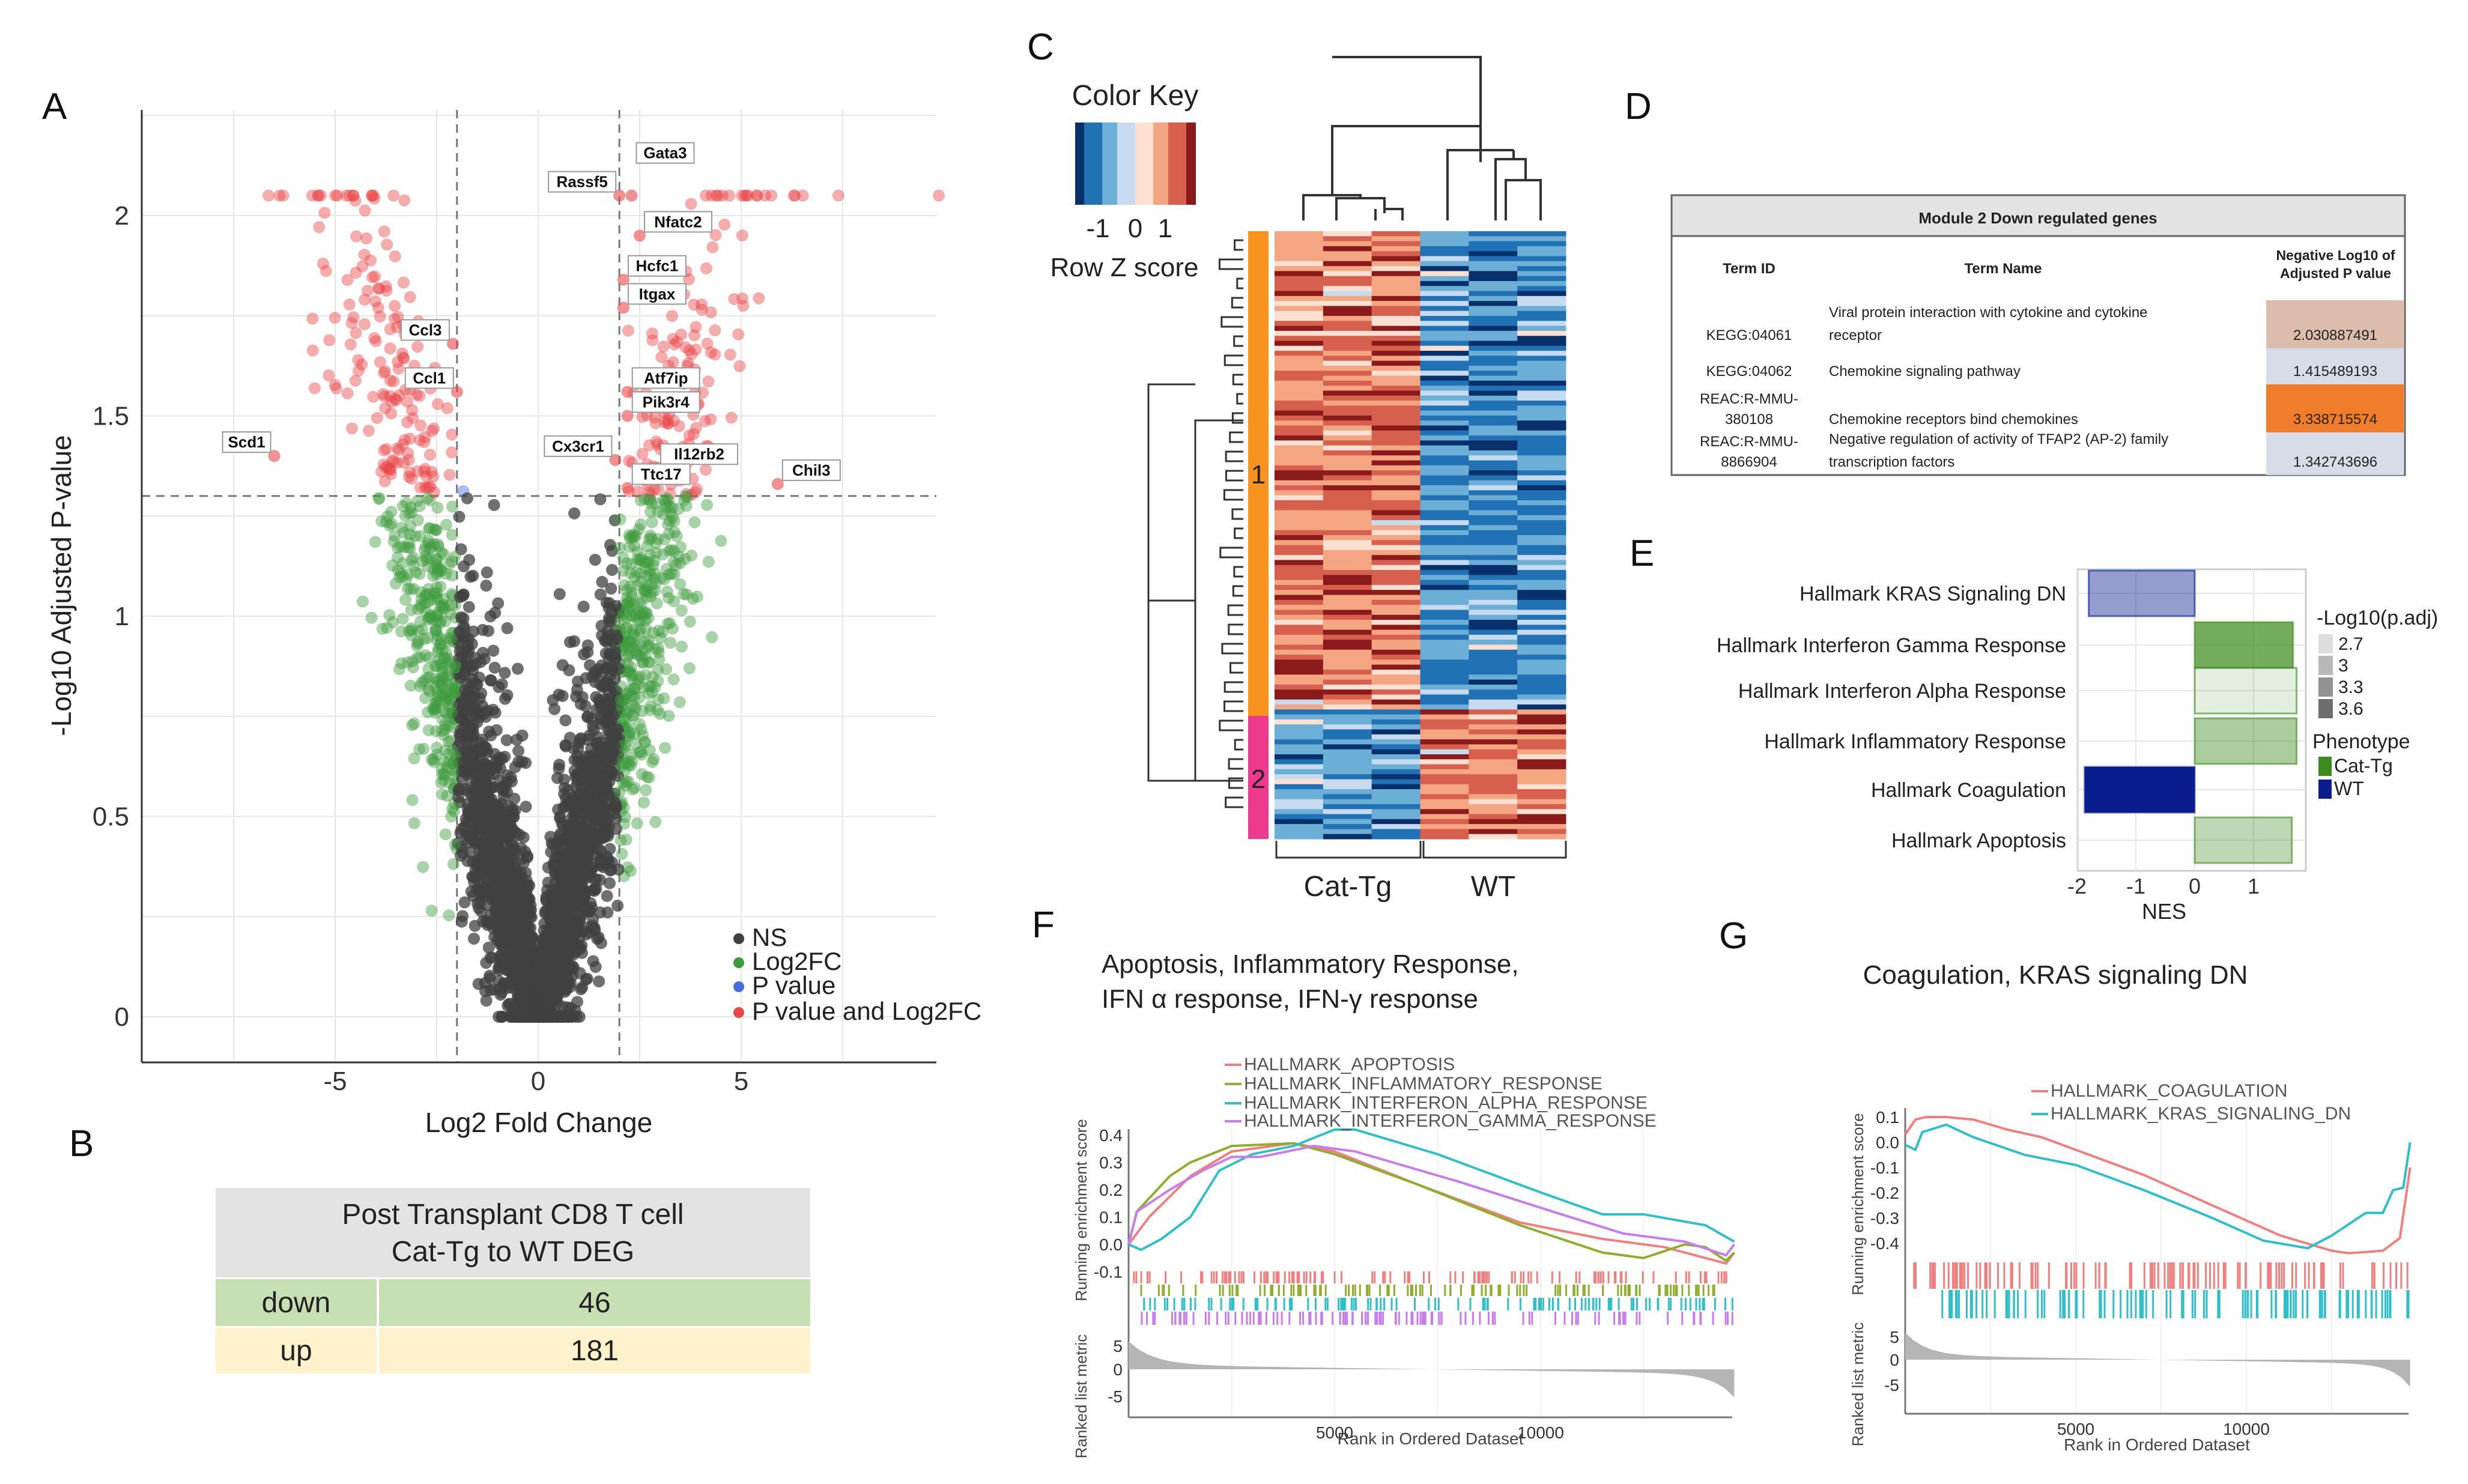  What do you see at coordinates (1111, 1217) in the screenshot?
I see `y-tick-label: 0.1` at bounding box center [1111, 1217].